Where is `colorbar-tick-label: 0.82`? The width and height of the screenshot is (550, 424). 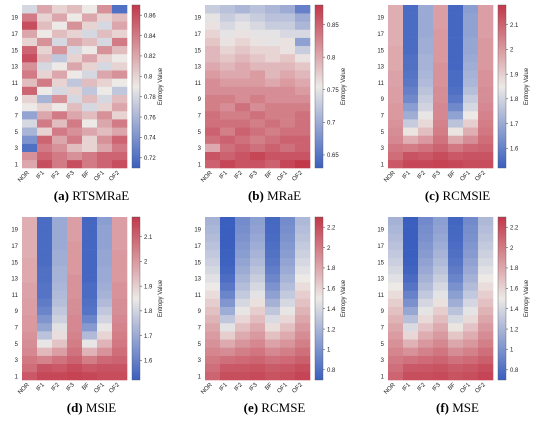 colorbar-tick-label: 0.82 is located at coordinates (150, 57).